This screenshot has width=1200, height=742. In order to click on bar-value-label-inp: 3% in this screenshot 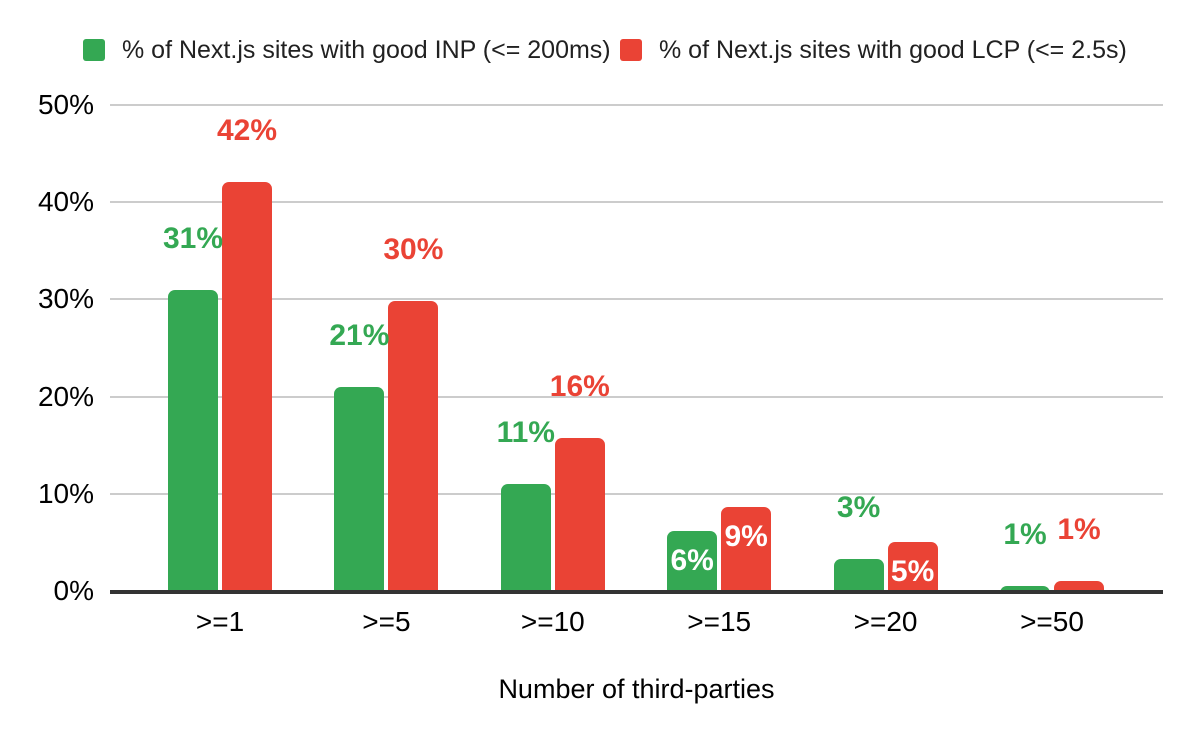, I will do `click(858, 507)`.